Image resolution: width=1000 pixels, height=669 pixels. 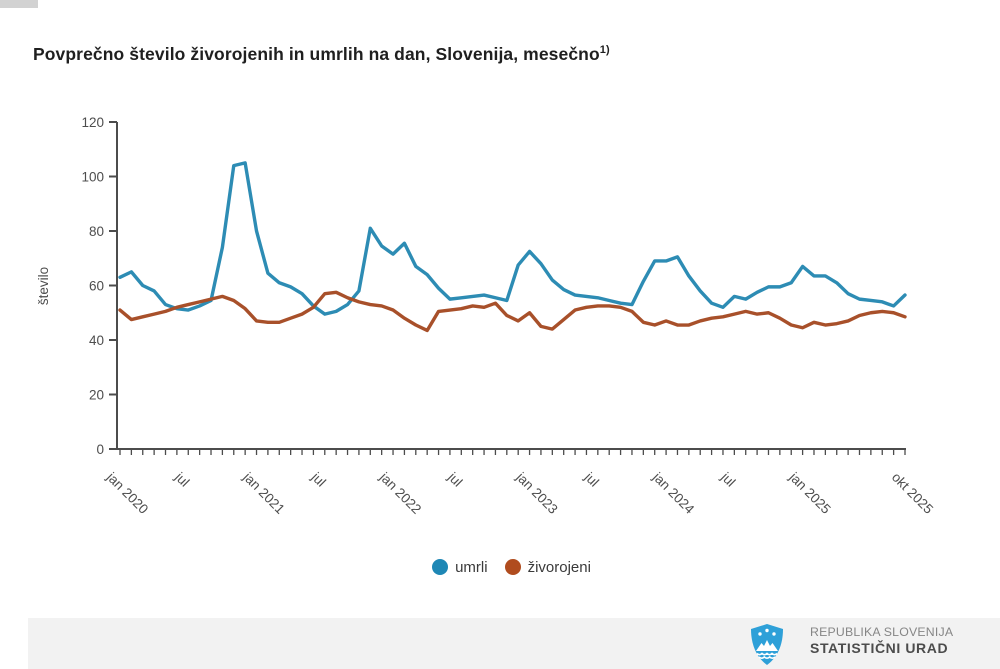 I want to click on x-tick-label: jan 2024, so click(x=673, y=493).